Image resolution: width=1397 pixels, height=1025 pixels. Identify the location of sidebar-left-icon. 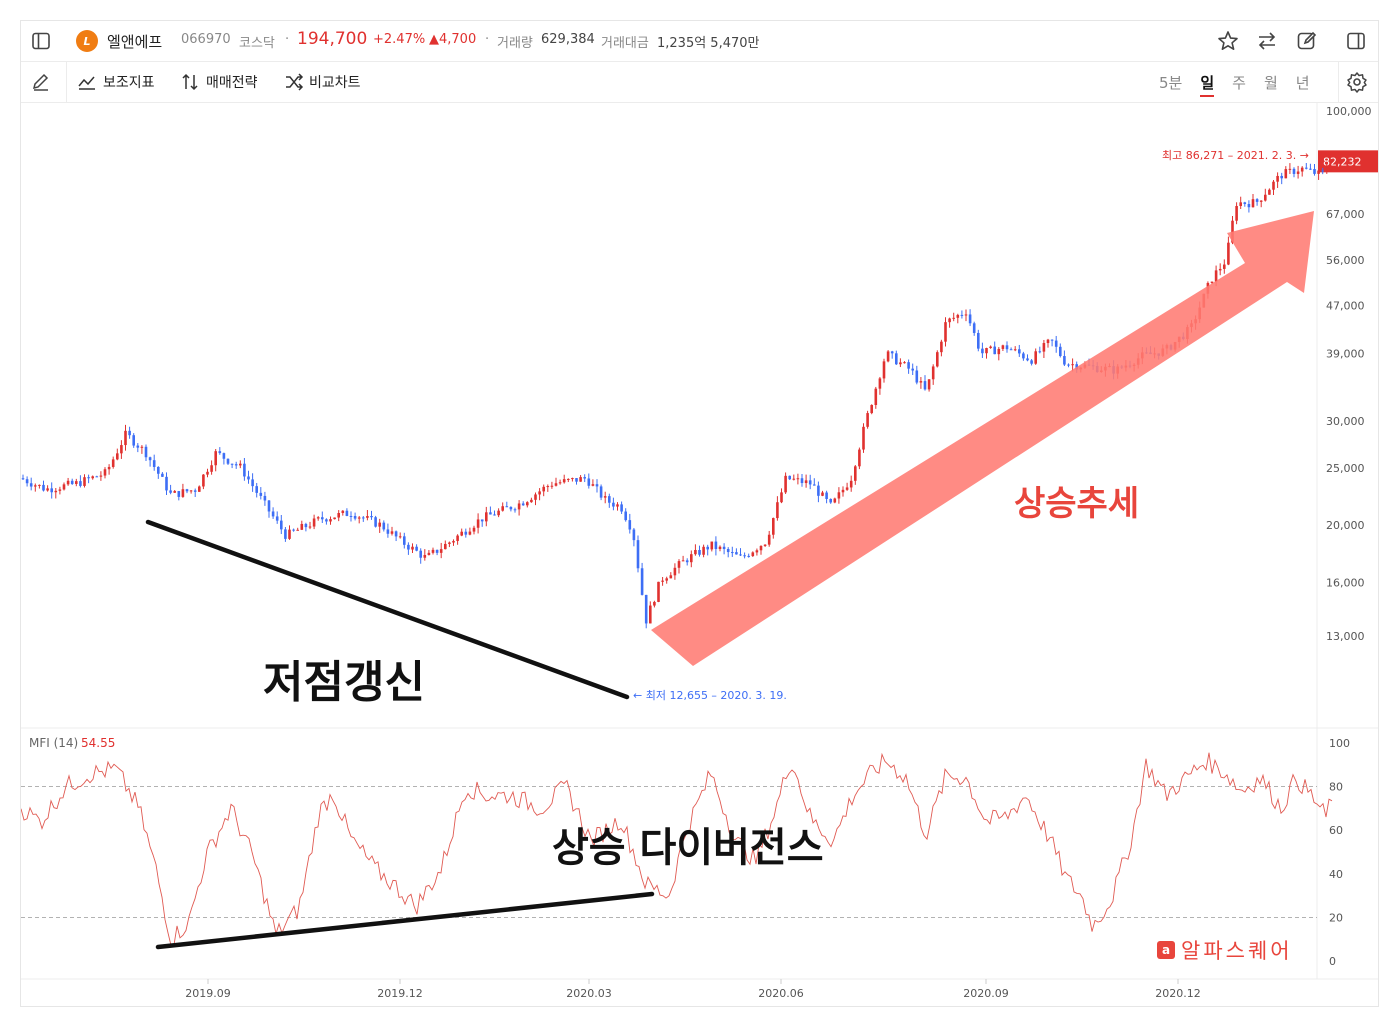
(41, 41).